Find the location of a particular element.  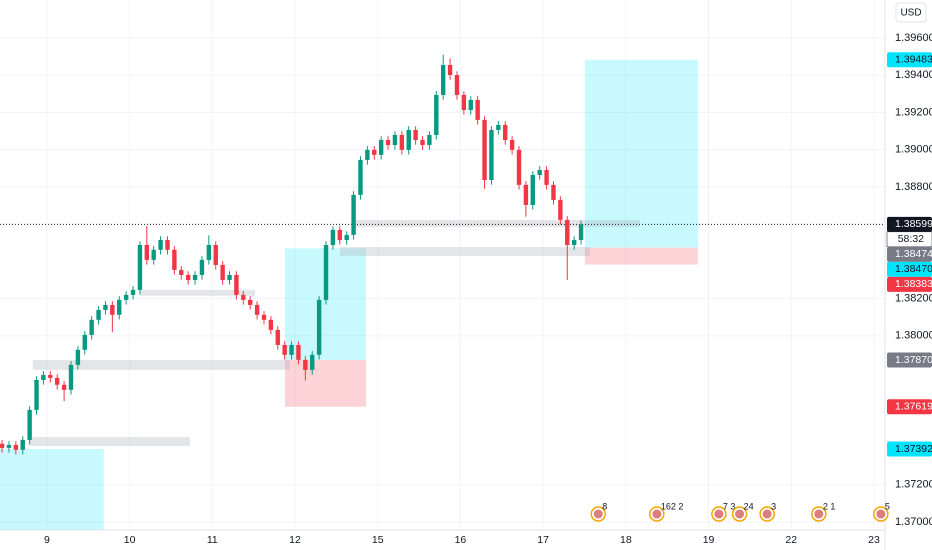

event-label: 24 is located at coordinates (749, 506).